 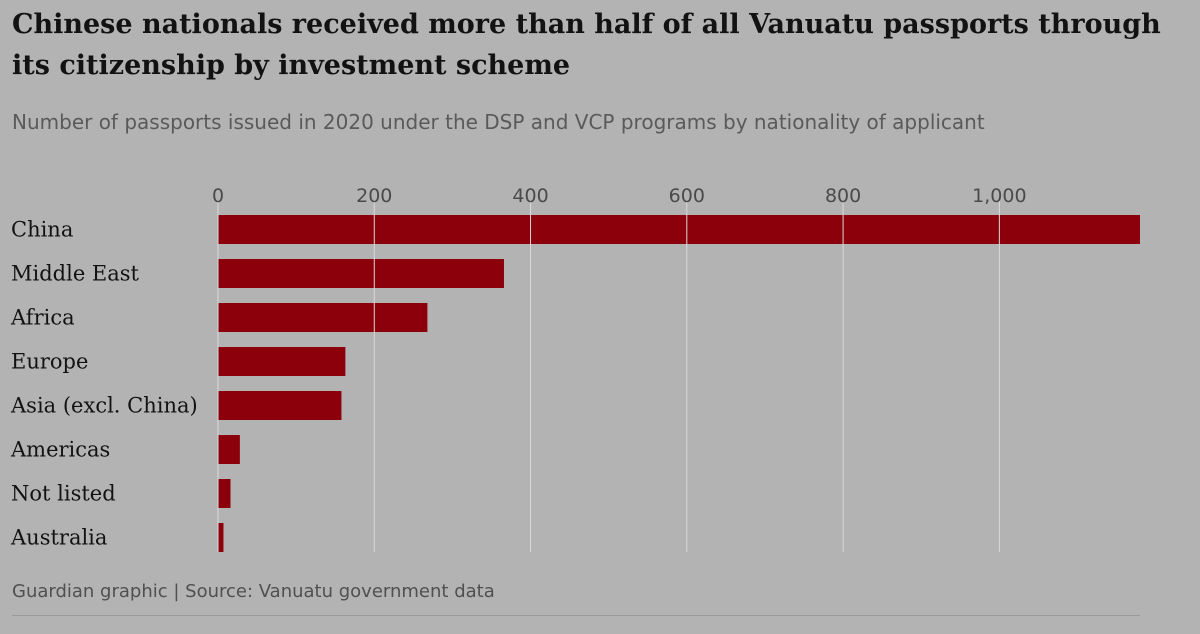 What do you see at coordinates (619, 196) in the screenshot?
I see `x-axis-ticks: 0 200 400 600 800 1,000` at bounding box center [619, 196].